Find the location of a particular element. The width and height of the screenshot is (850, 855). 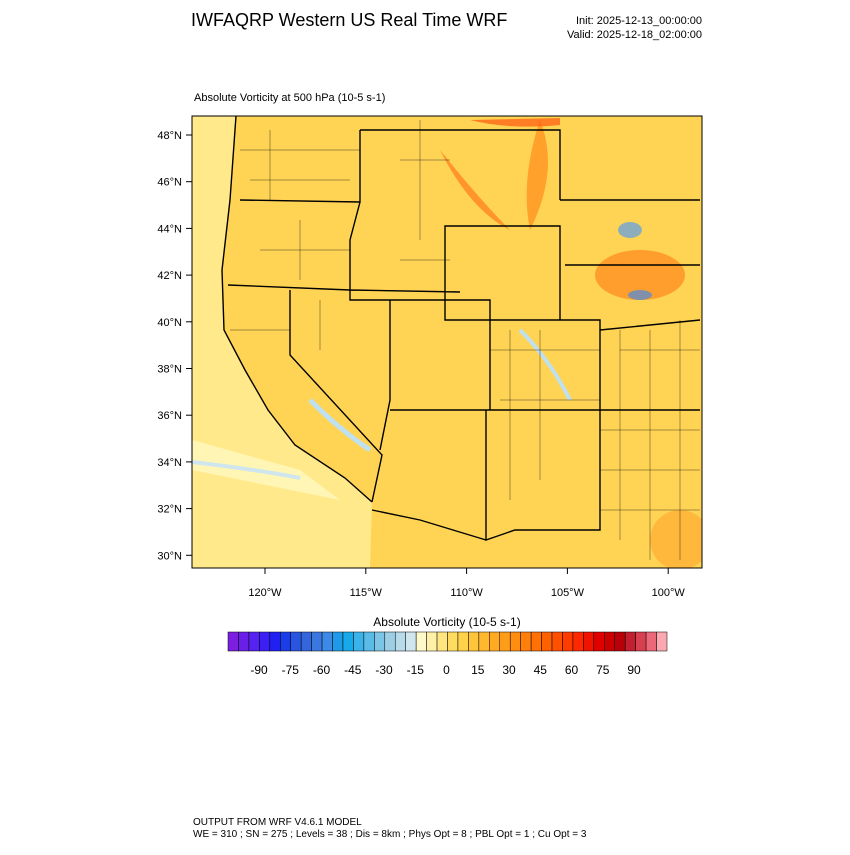

colorbar-label: -60 is located at coordinates (322, 670).